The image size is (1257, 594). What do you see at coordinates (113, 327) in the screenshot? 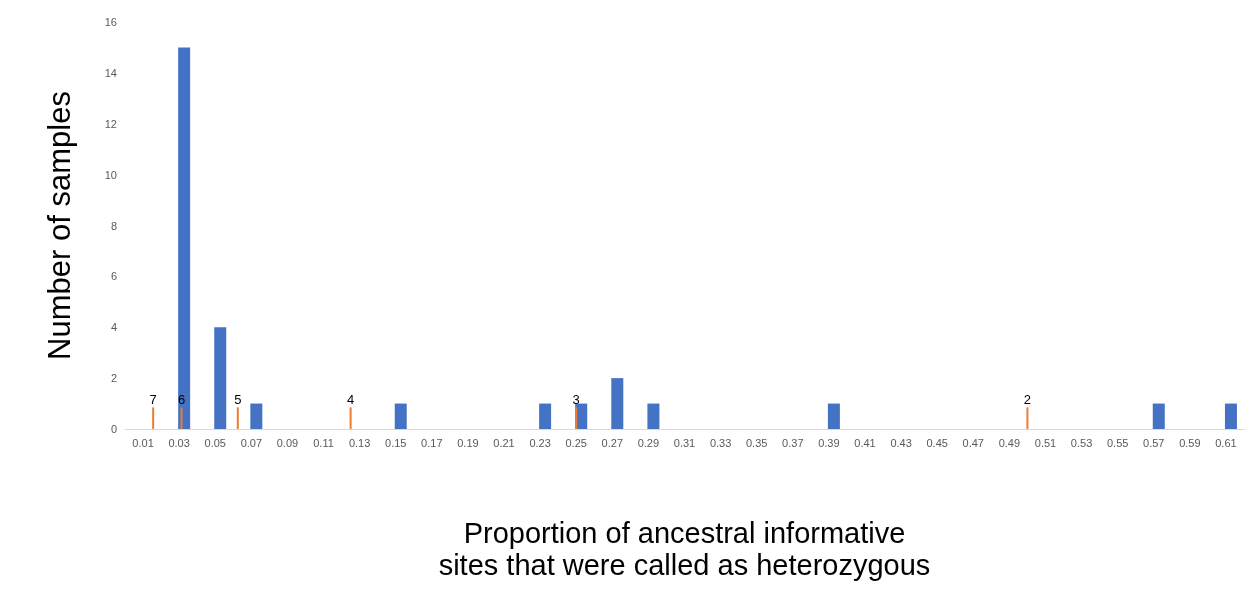
I see `y-tick-label: 4` at bounding box center [113, 327].